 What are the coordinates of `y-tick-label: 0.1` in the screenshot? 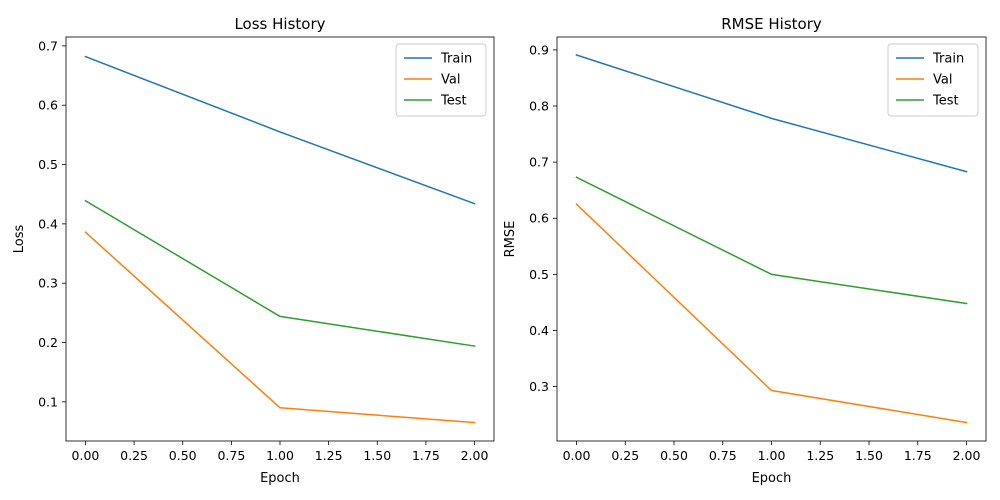 It's located at (48, 401).